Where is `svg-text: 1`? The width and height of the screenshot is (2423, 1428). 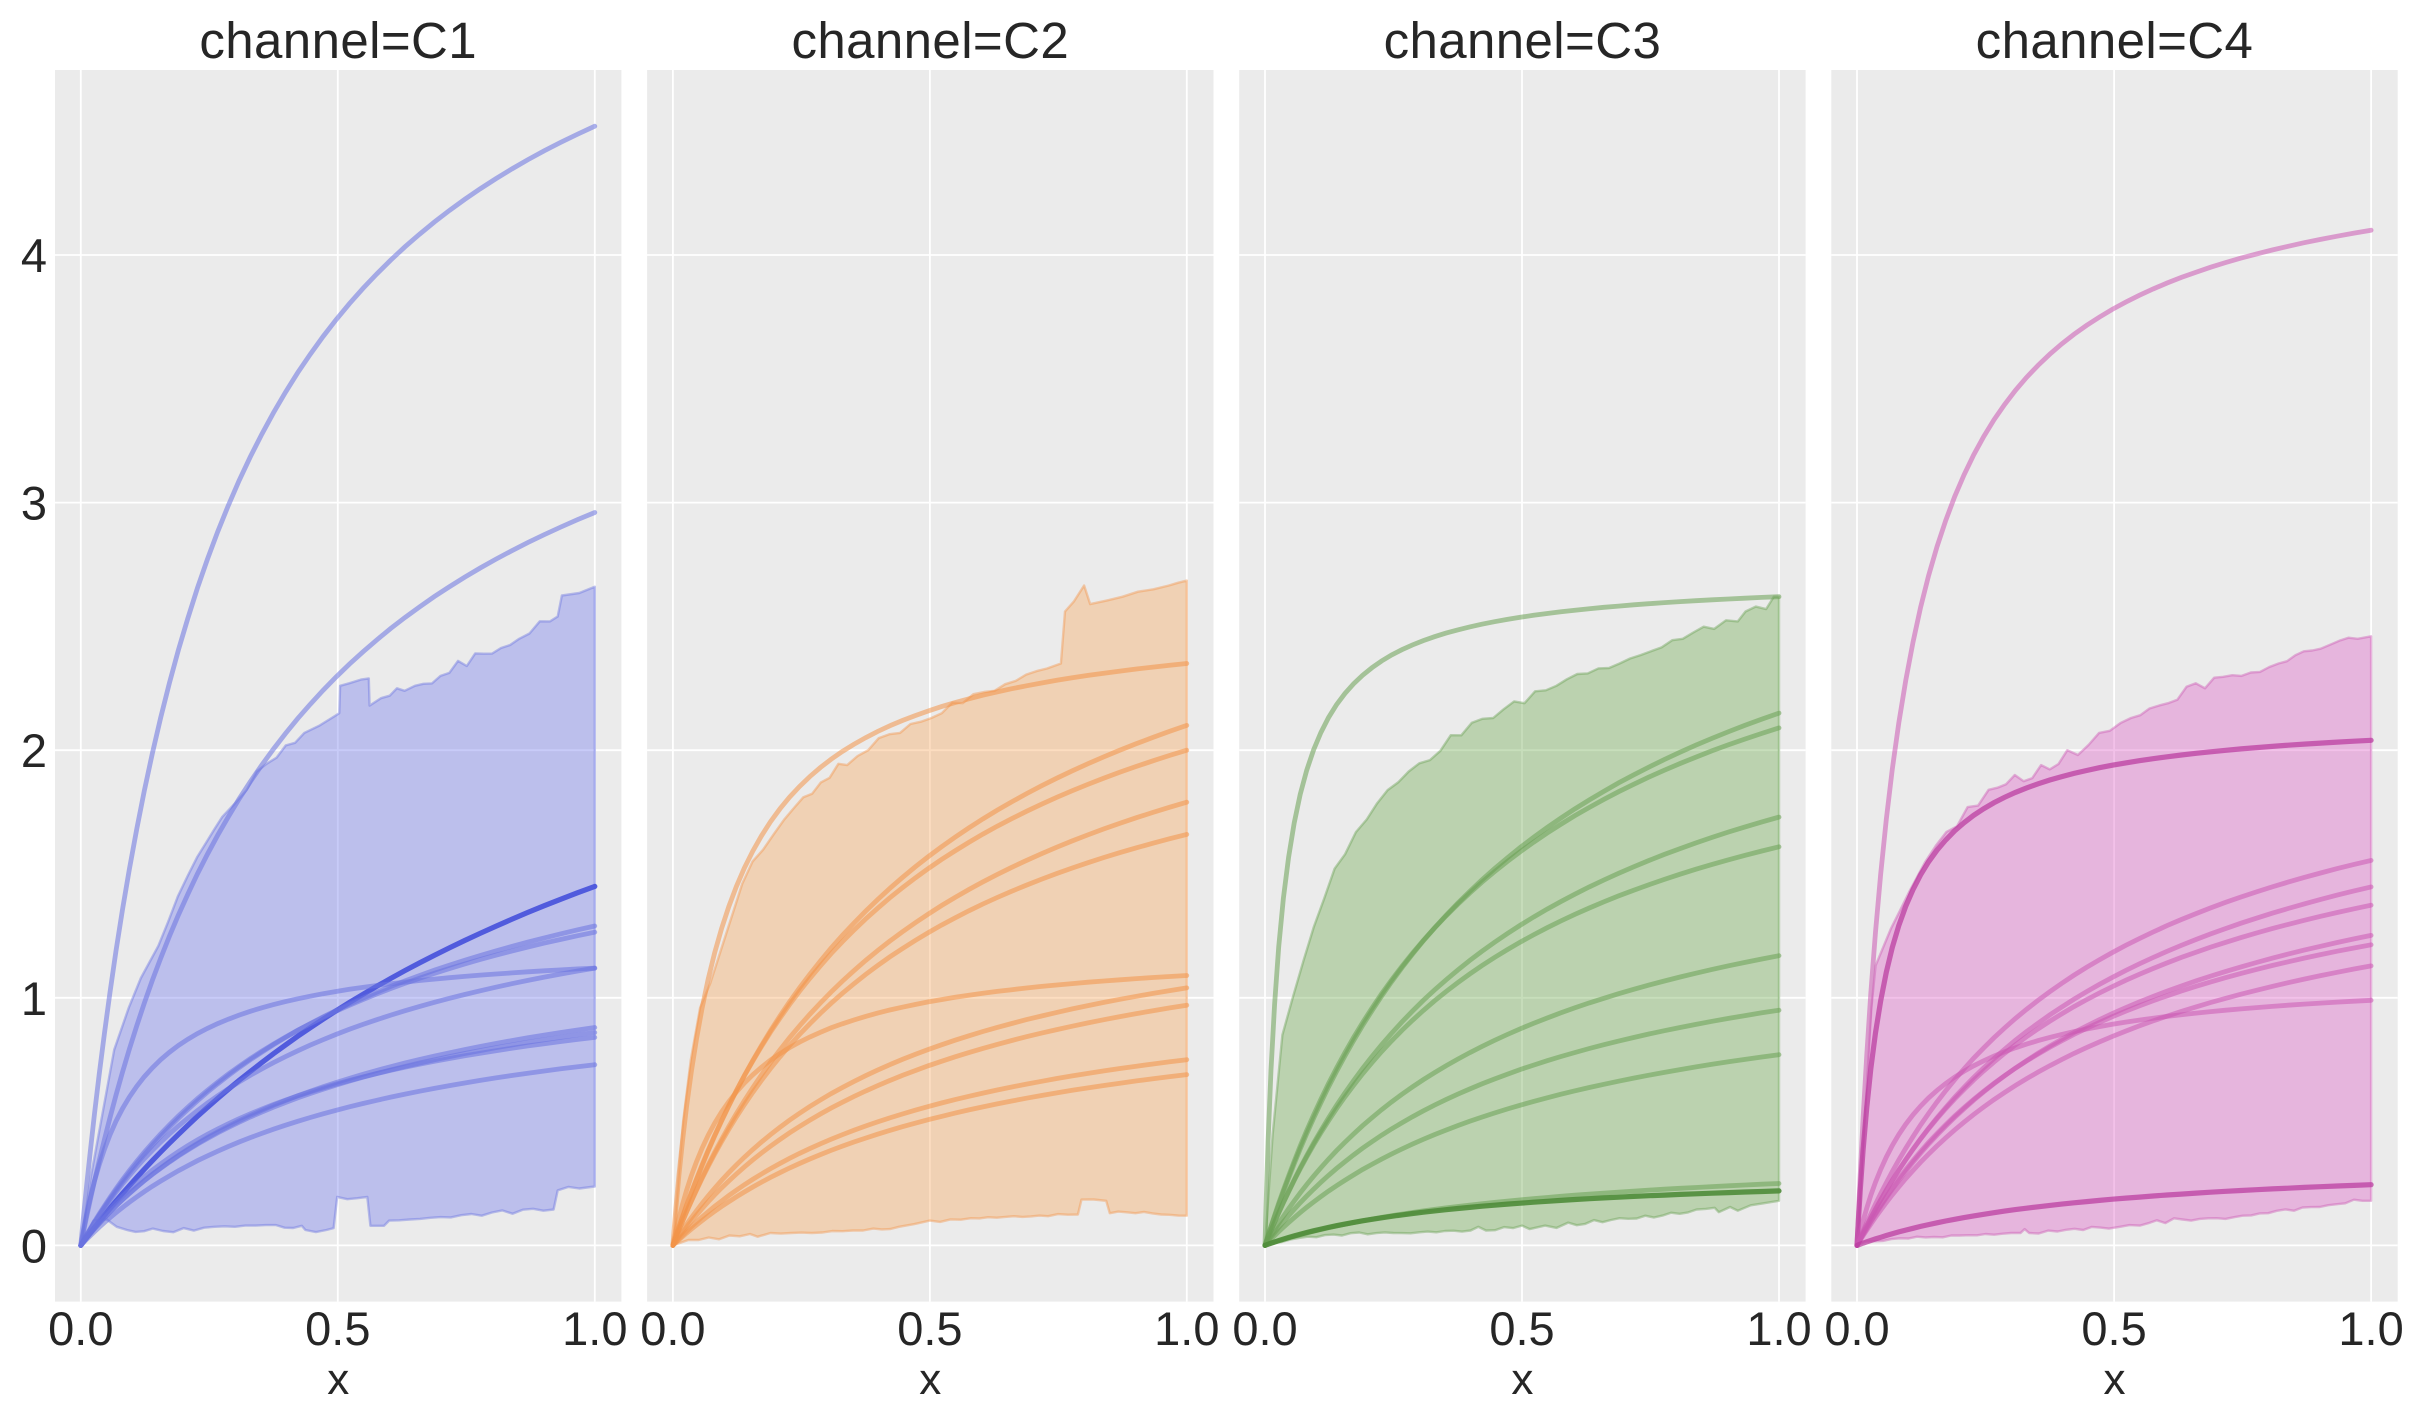 svg-text: 1 is located at coordinates (34, 998).